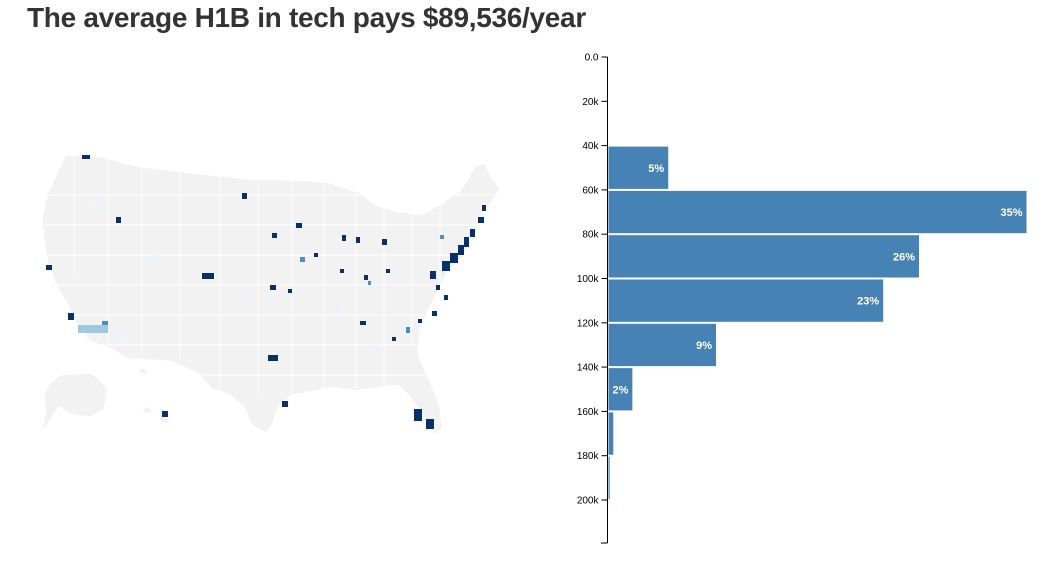  I want to click on bar-value-label: 26%, so click(904, 257).